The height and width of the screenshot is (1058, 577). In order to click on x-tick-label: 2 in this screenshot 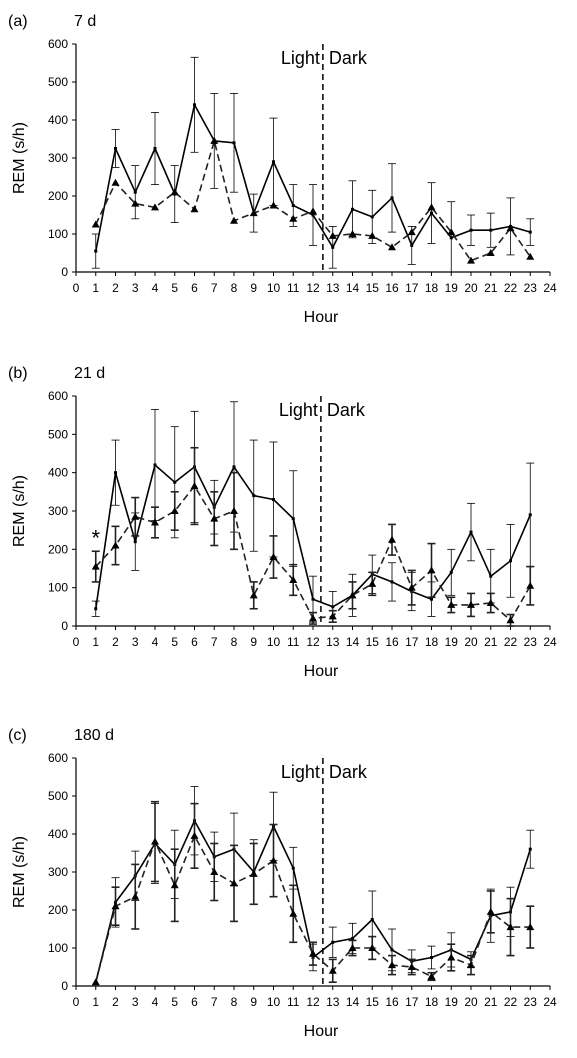, I will do `click(115, 642)`.